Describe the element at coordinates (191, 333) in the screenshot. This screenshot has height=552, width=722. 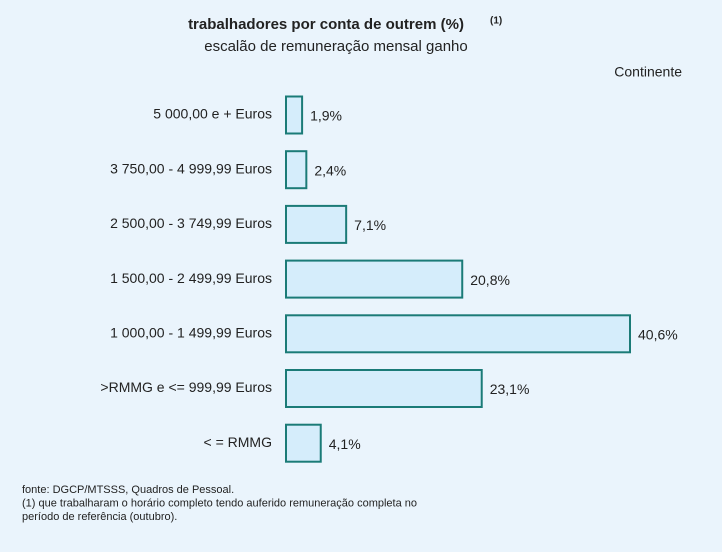
I see `category-label: 1 000,00 - 1 499,99 Euros` at that location.